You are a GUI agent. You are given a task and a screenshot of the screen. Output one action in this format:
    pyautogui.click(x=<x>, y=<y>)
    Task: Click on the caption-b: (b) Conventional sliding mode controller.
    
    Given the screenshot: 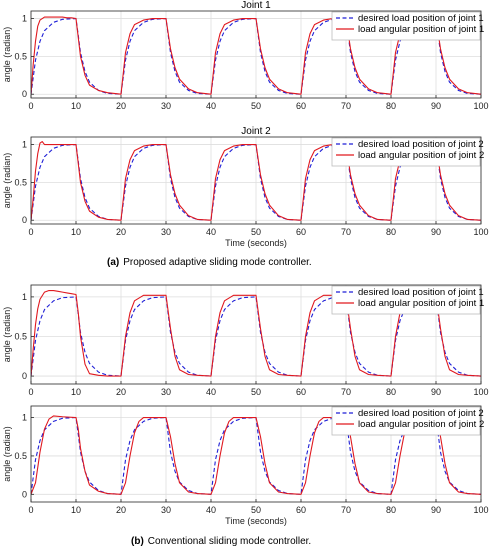 What is the action you would take?
    pyautogui.click(x=221, y=541)
    